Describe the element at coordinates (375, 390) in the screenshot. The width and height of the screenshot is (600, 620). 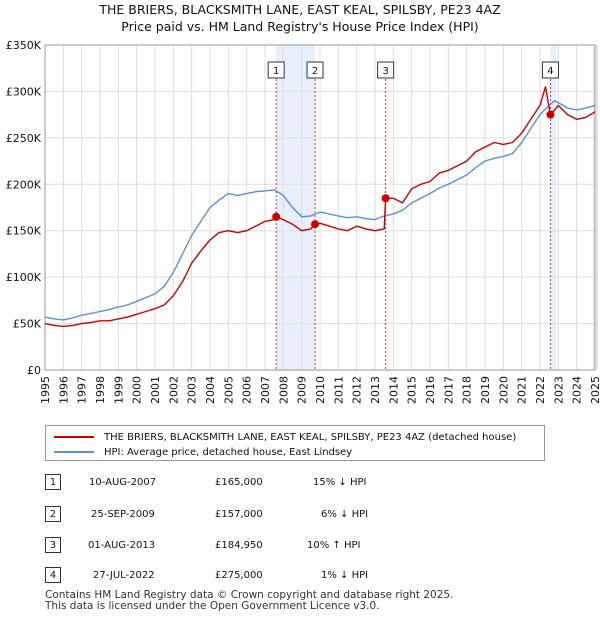
I see `x-tick-label: 2013` at that location.